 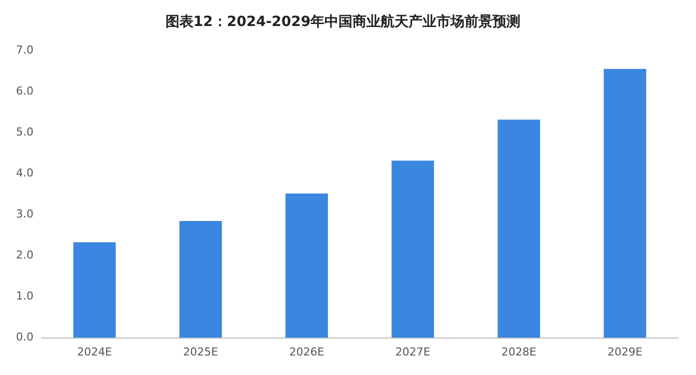 I want to click on x-tick-label: 2027E, so click(x=412, y=351).